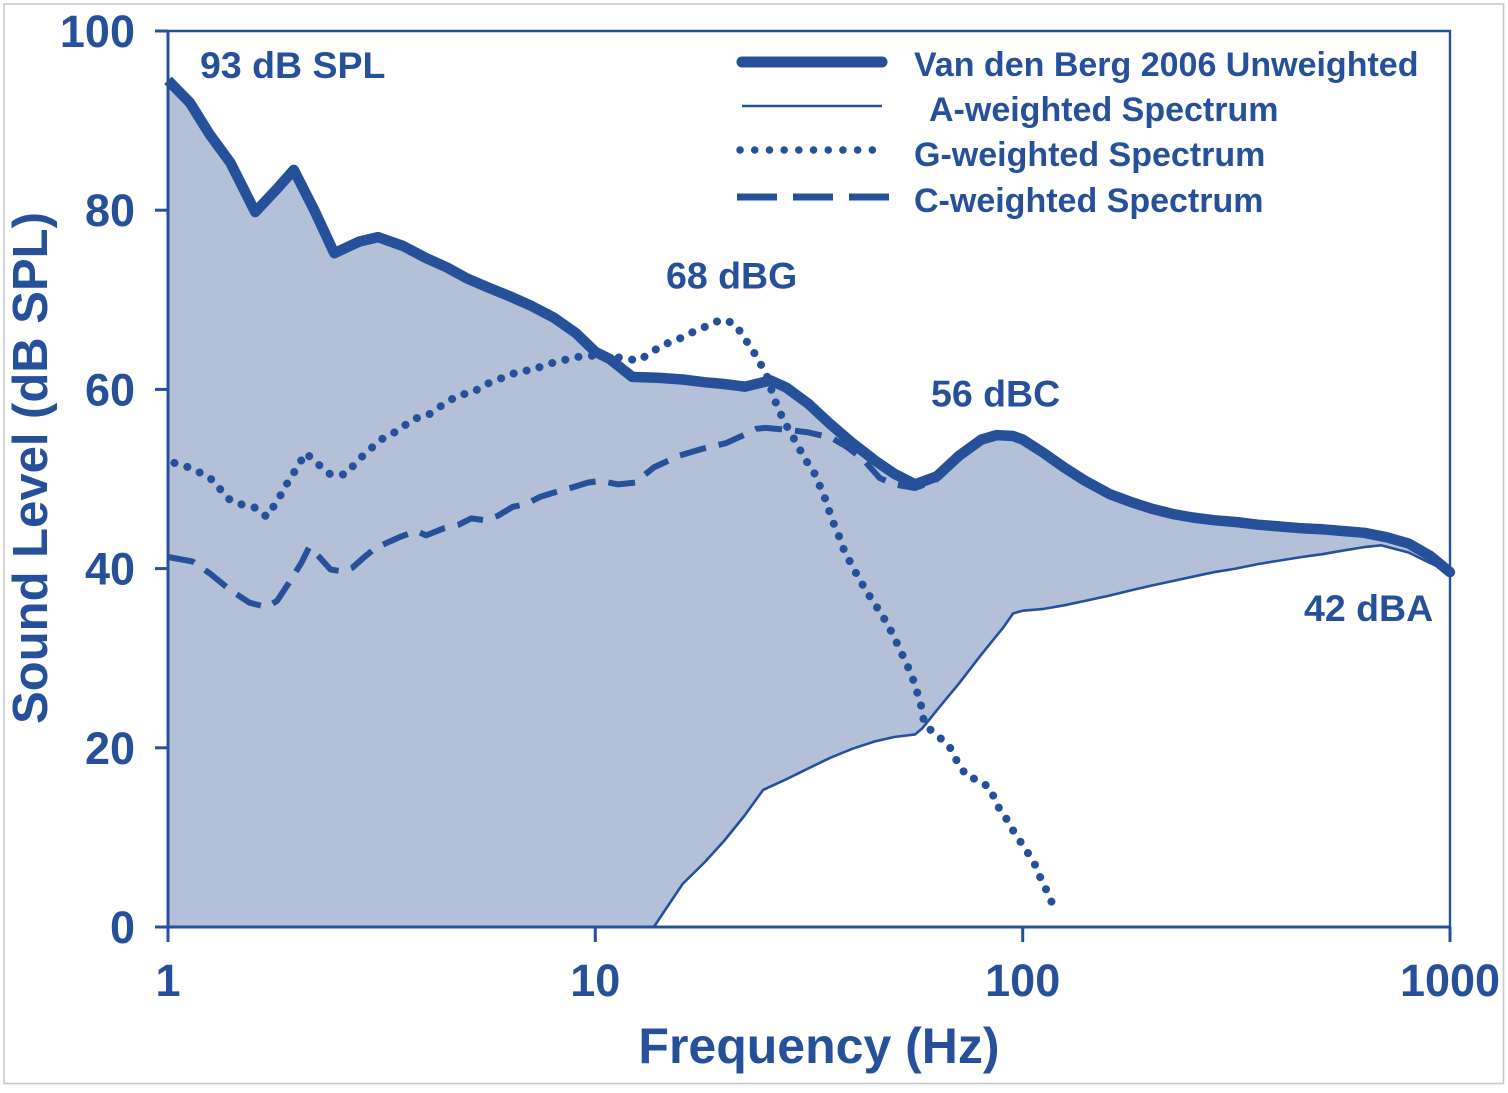  What do you see at coordinates (167, 980) in the screenshot?
I see `svg-text: 1` at bounding box center [167, 980].